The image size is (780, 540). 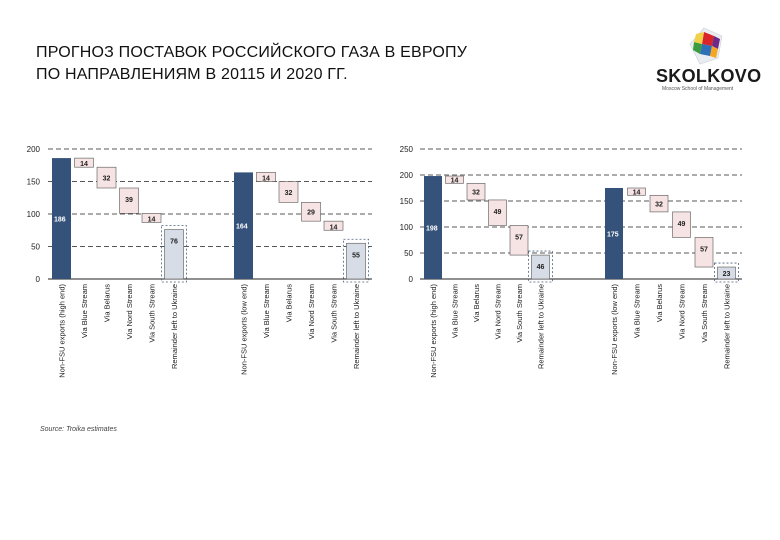 I want to click on logo: SKOLKOVO Moscow School of Management, so click(x=705, y=59).